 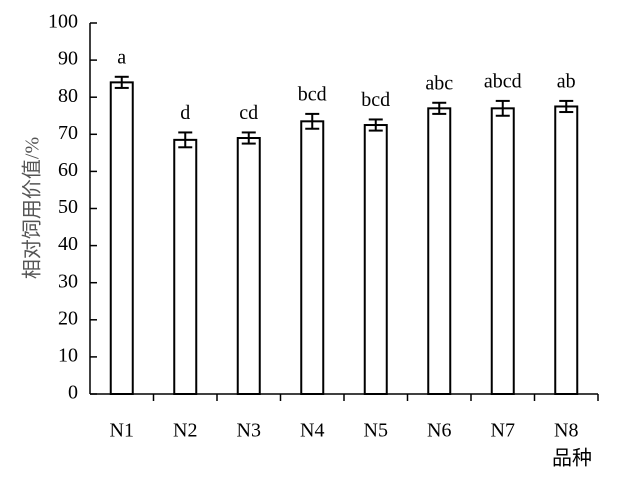 I want to click on significance-letter: abc, so click(x=439, y=83).